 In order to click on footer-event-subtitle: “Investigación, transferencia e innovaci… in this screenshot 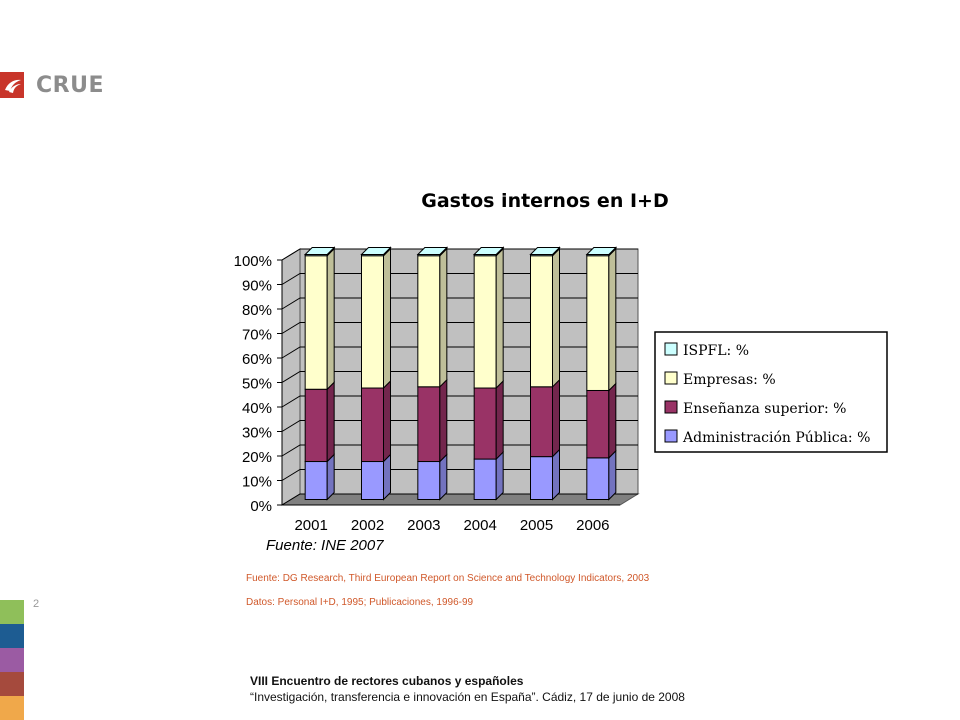, I will do `click(467, 697)`.